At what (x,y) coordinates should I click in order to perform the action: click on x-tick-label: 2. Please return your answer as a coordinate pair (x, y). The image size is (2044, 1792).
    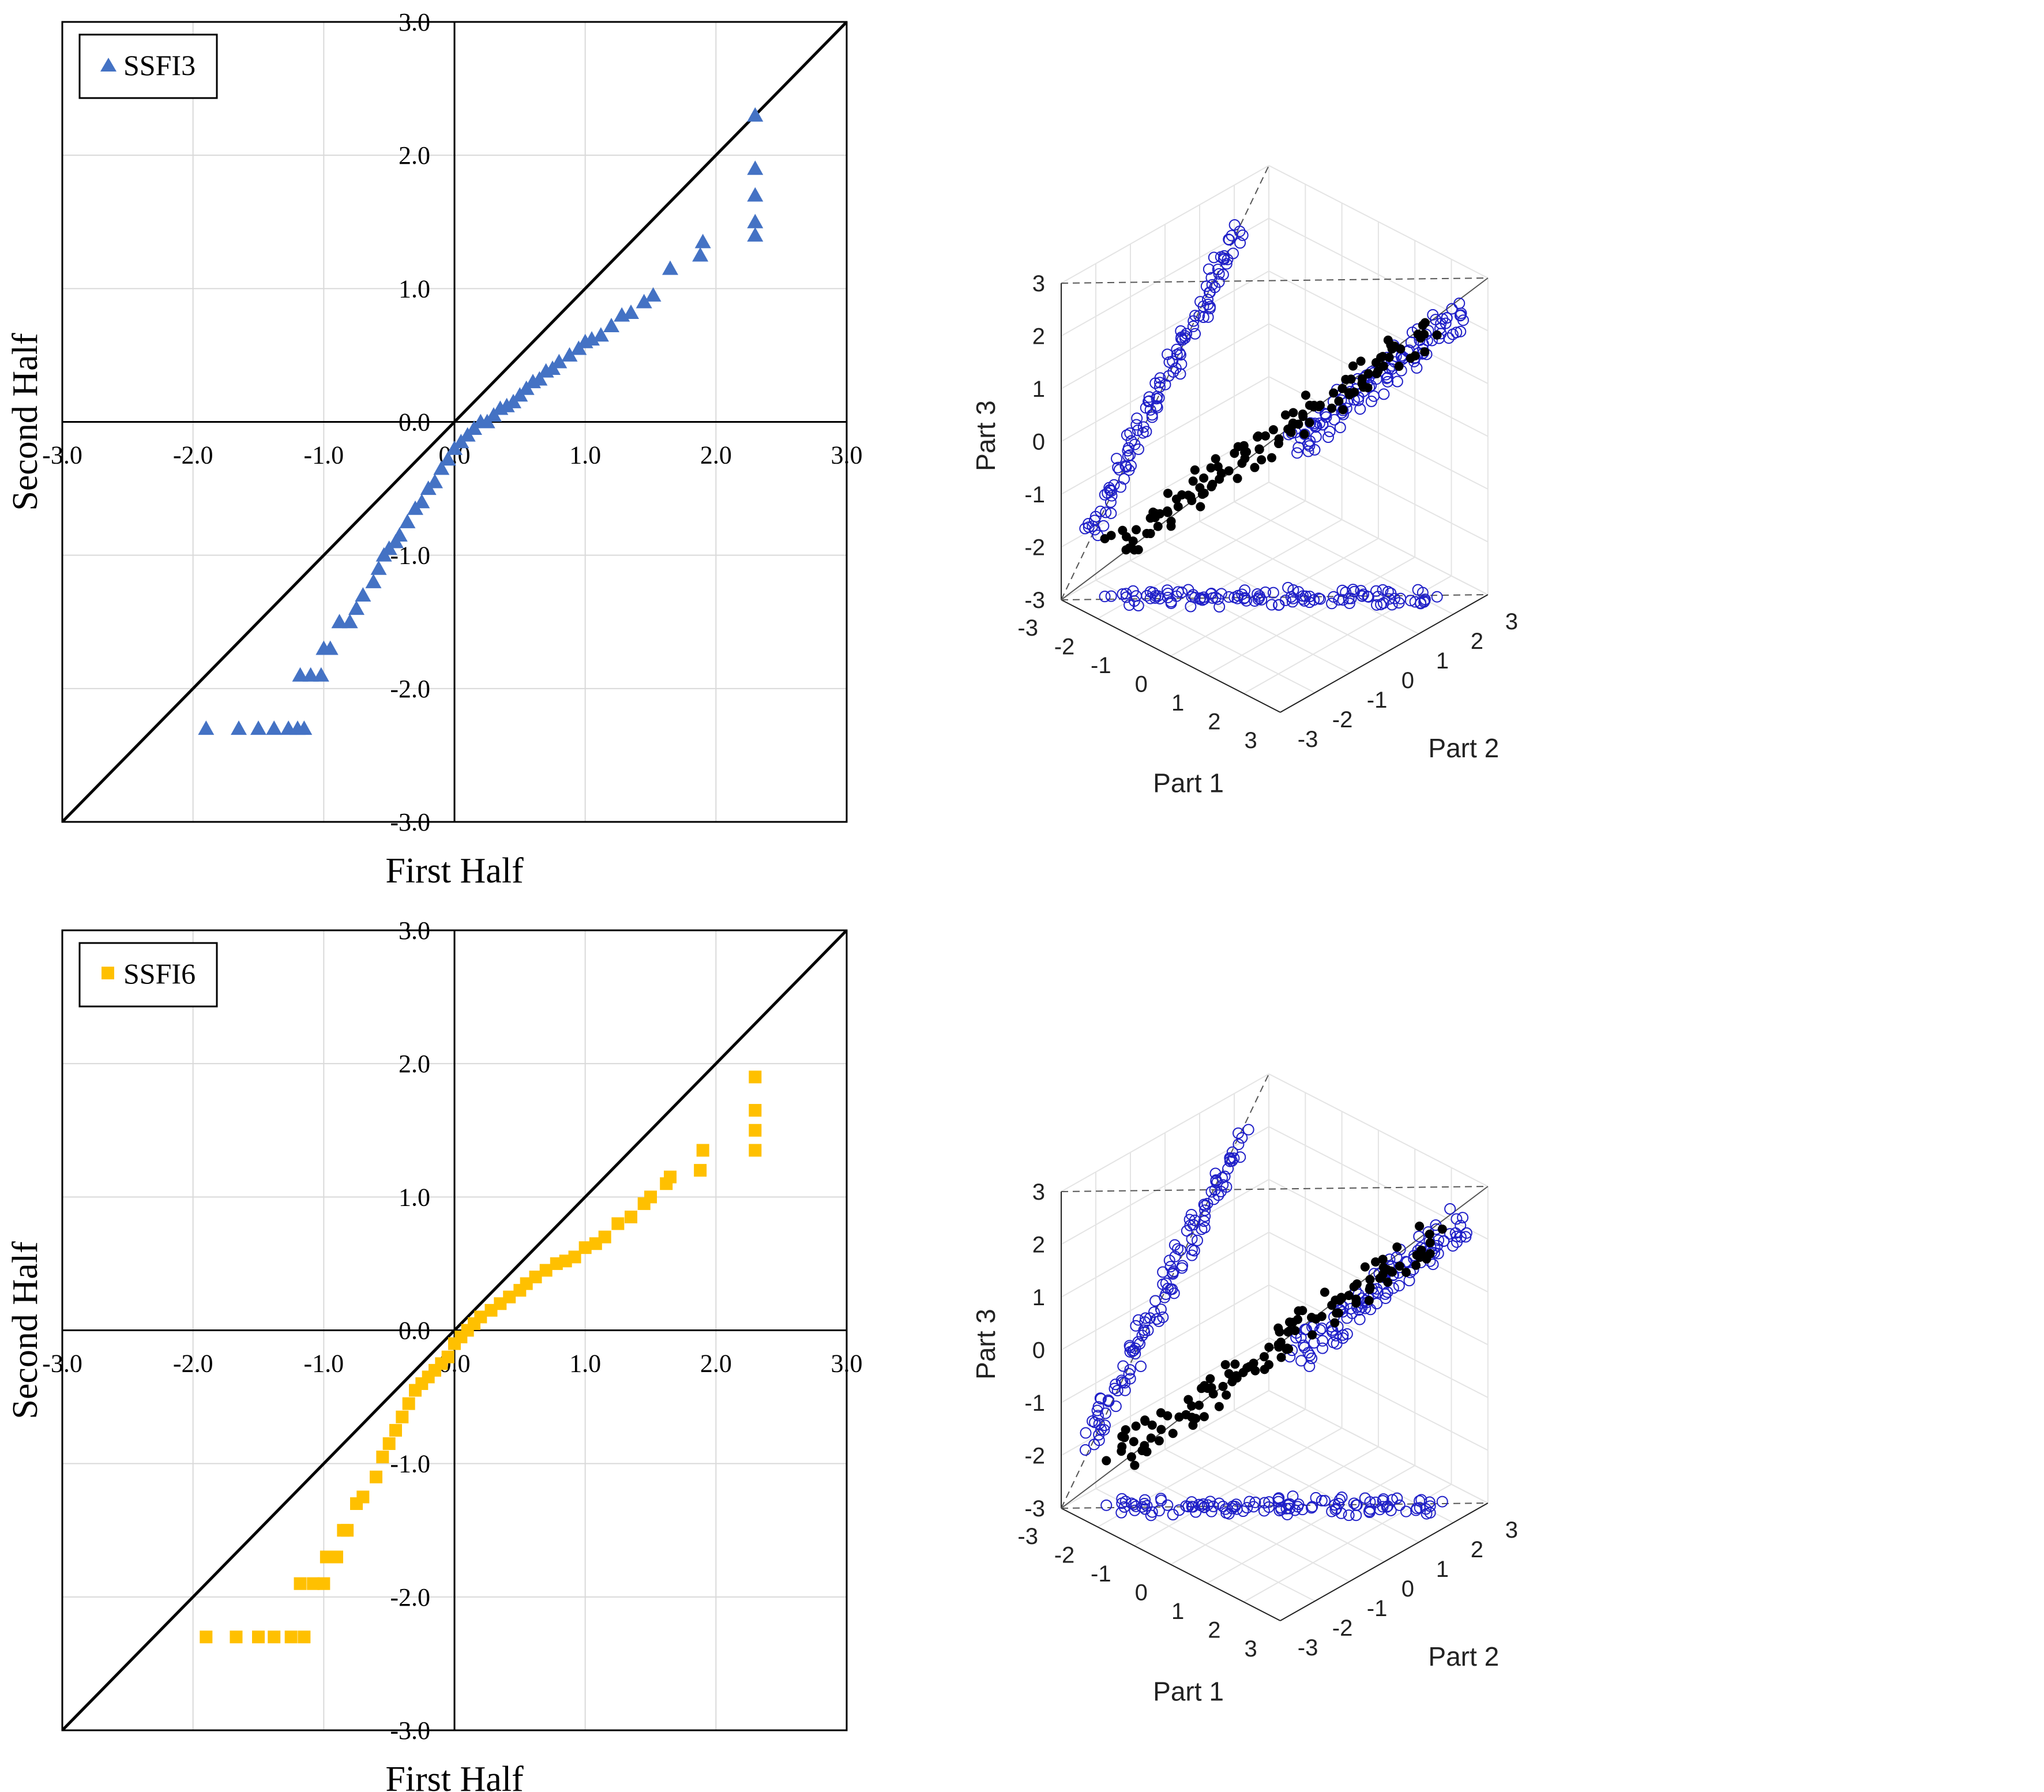
    Looking at the image, I should click on (1214, 722).